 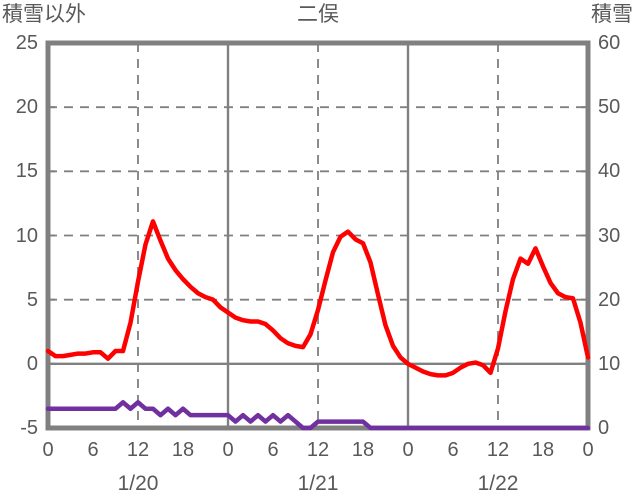 I want to click on y-axis-left-tick: 20, so click(x=26, y=107).